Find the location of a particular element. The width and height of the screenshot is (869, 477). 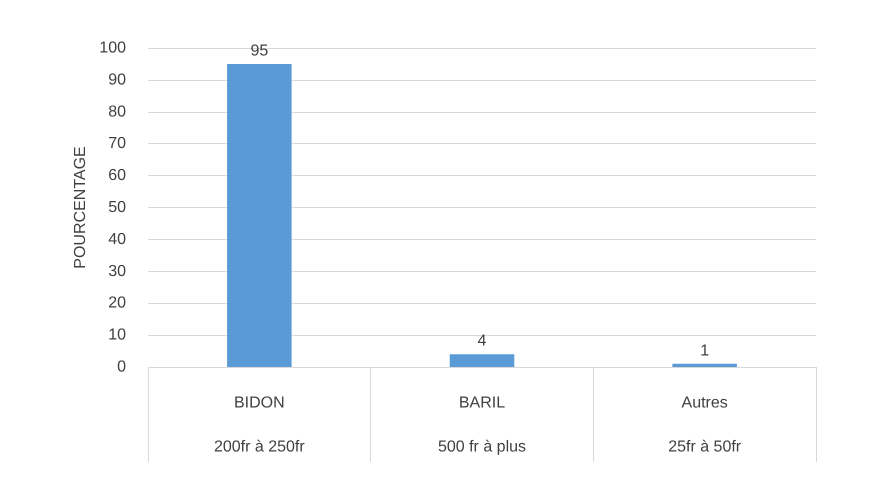

y-tick-label: 50 is located at coordinates (117, 207).